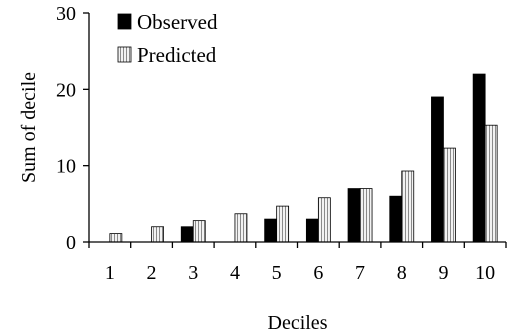  Describe the element at coordinates (29, 127) in the screenshot. I see `y-axis-title: Sum of decile` at that location.